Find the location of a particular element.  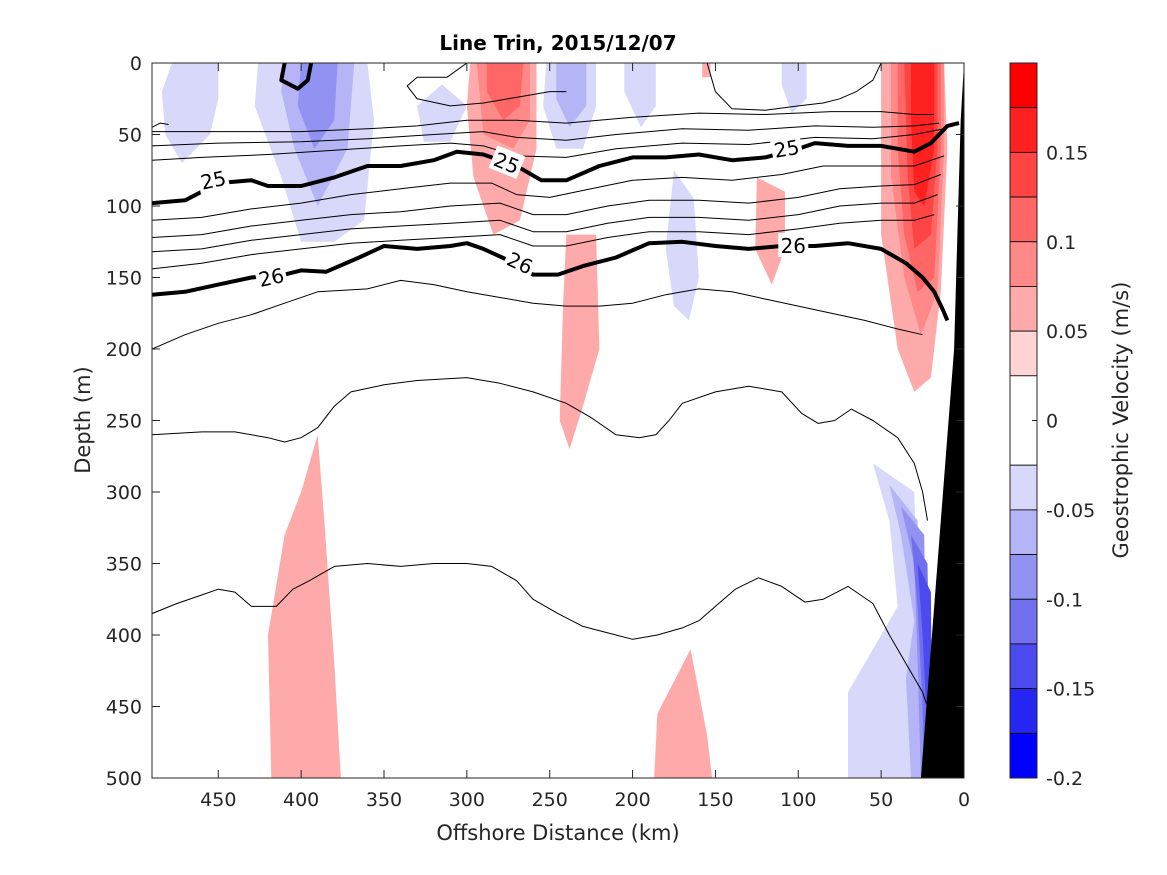

x-tick-label: 0 is located at coordinates (964, 800).